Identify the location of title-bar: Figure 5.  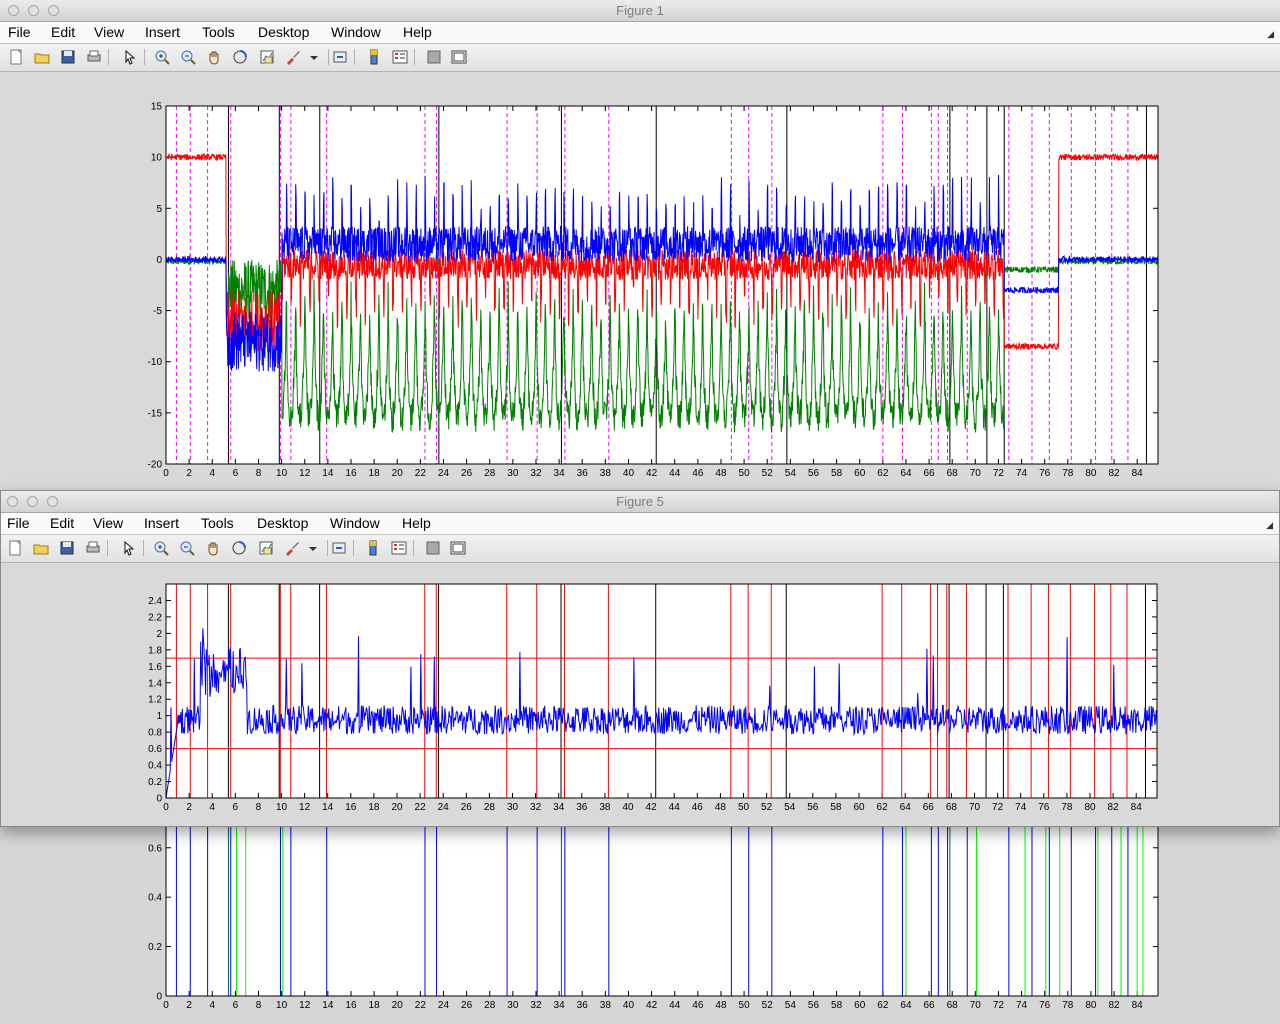
(640, 502).